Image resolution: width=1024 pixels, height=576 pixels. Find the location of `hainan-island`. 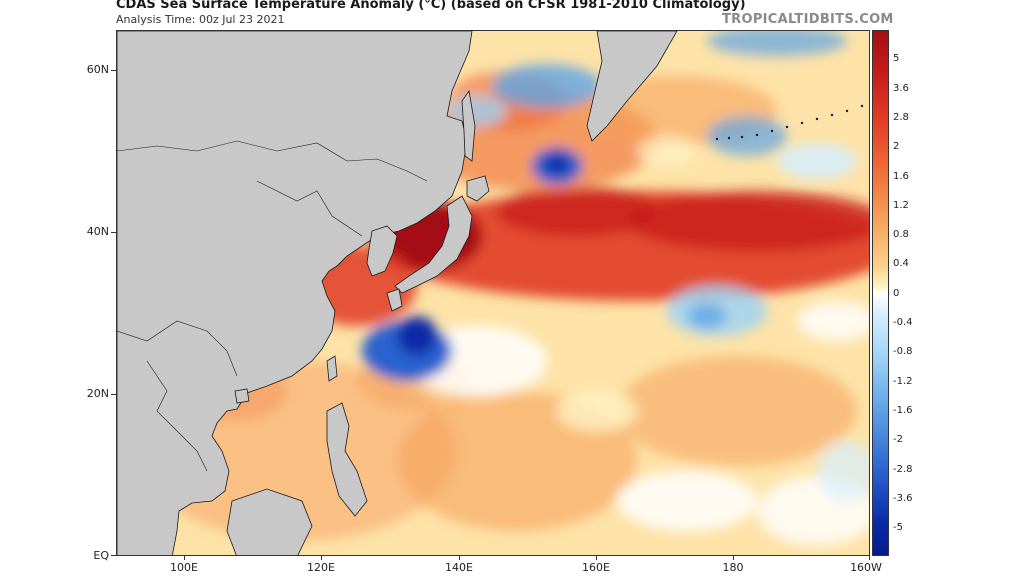

hainan-island is located at coordinates (242, 396).